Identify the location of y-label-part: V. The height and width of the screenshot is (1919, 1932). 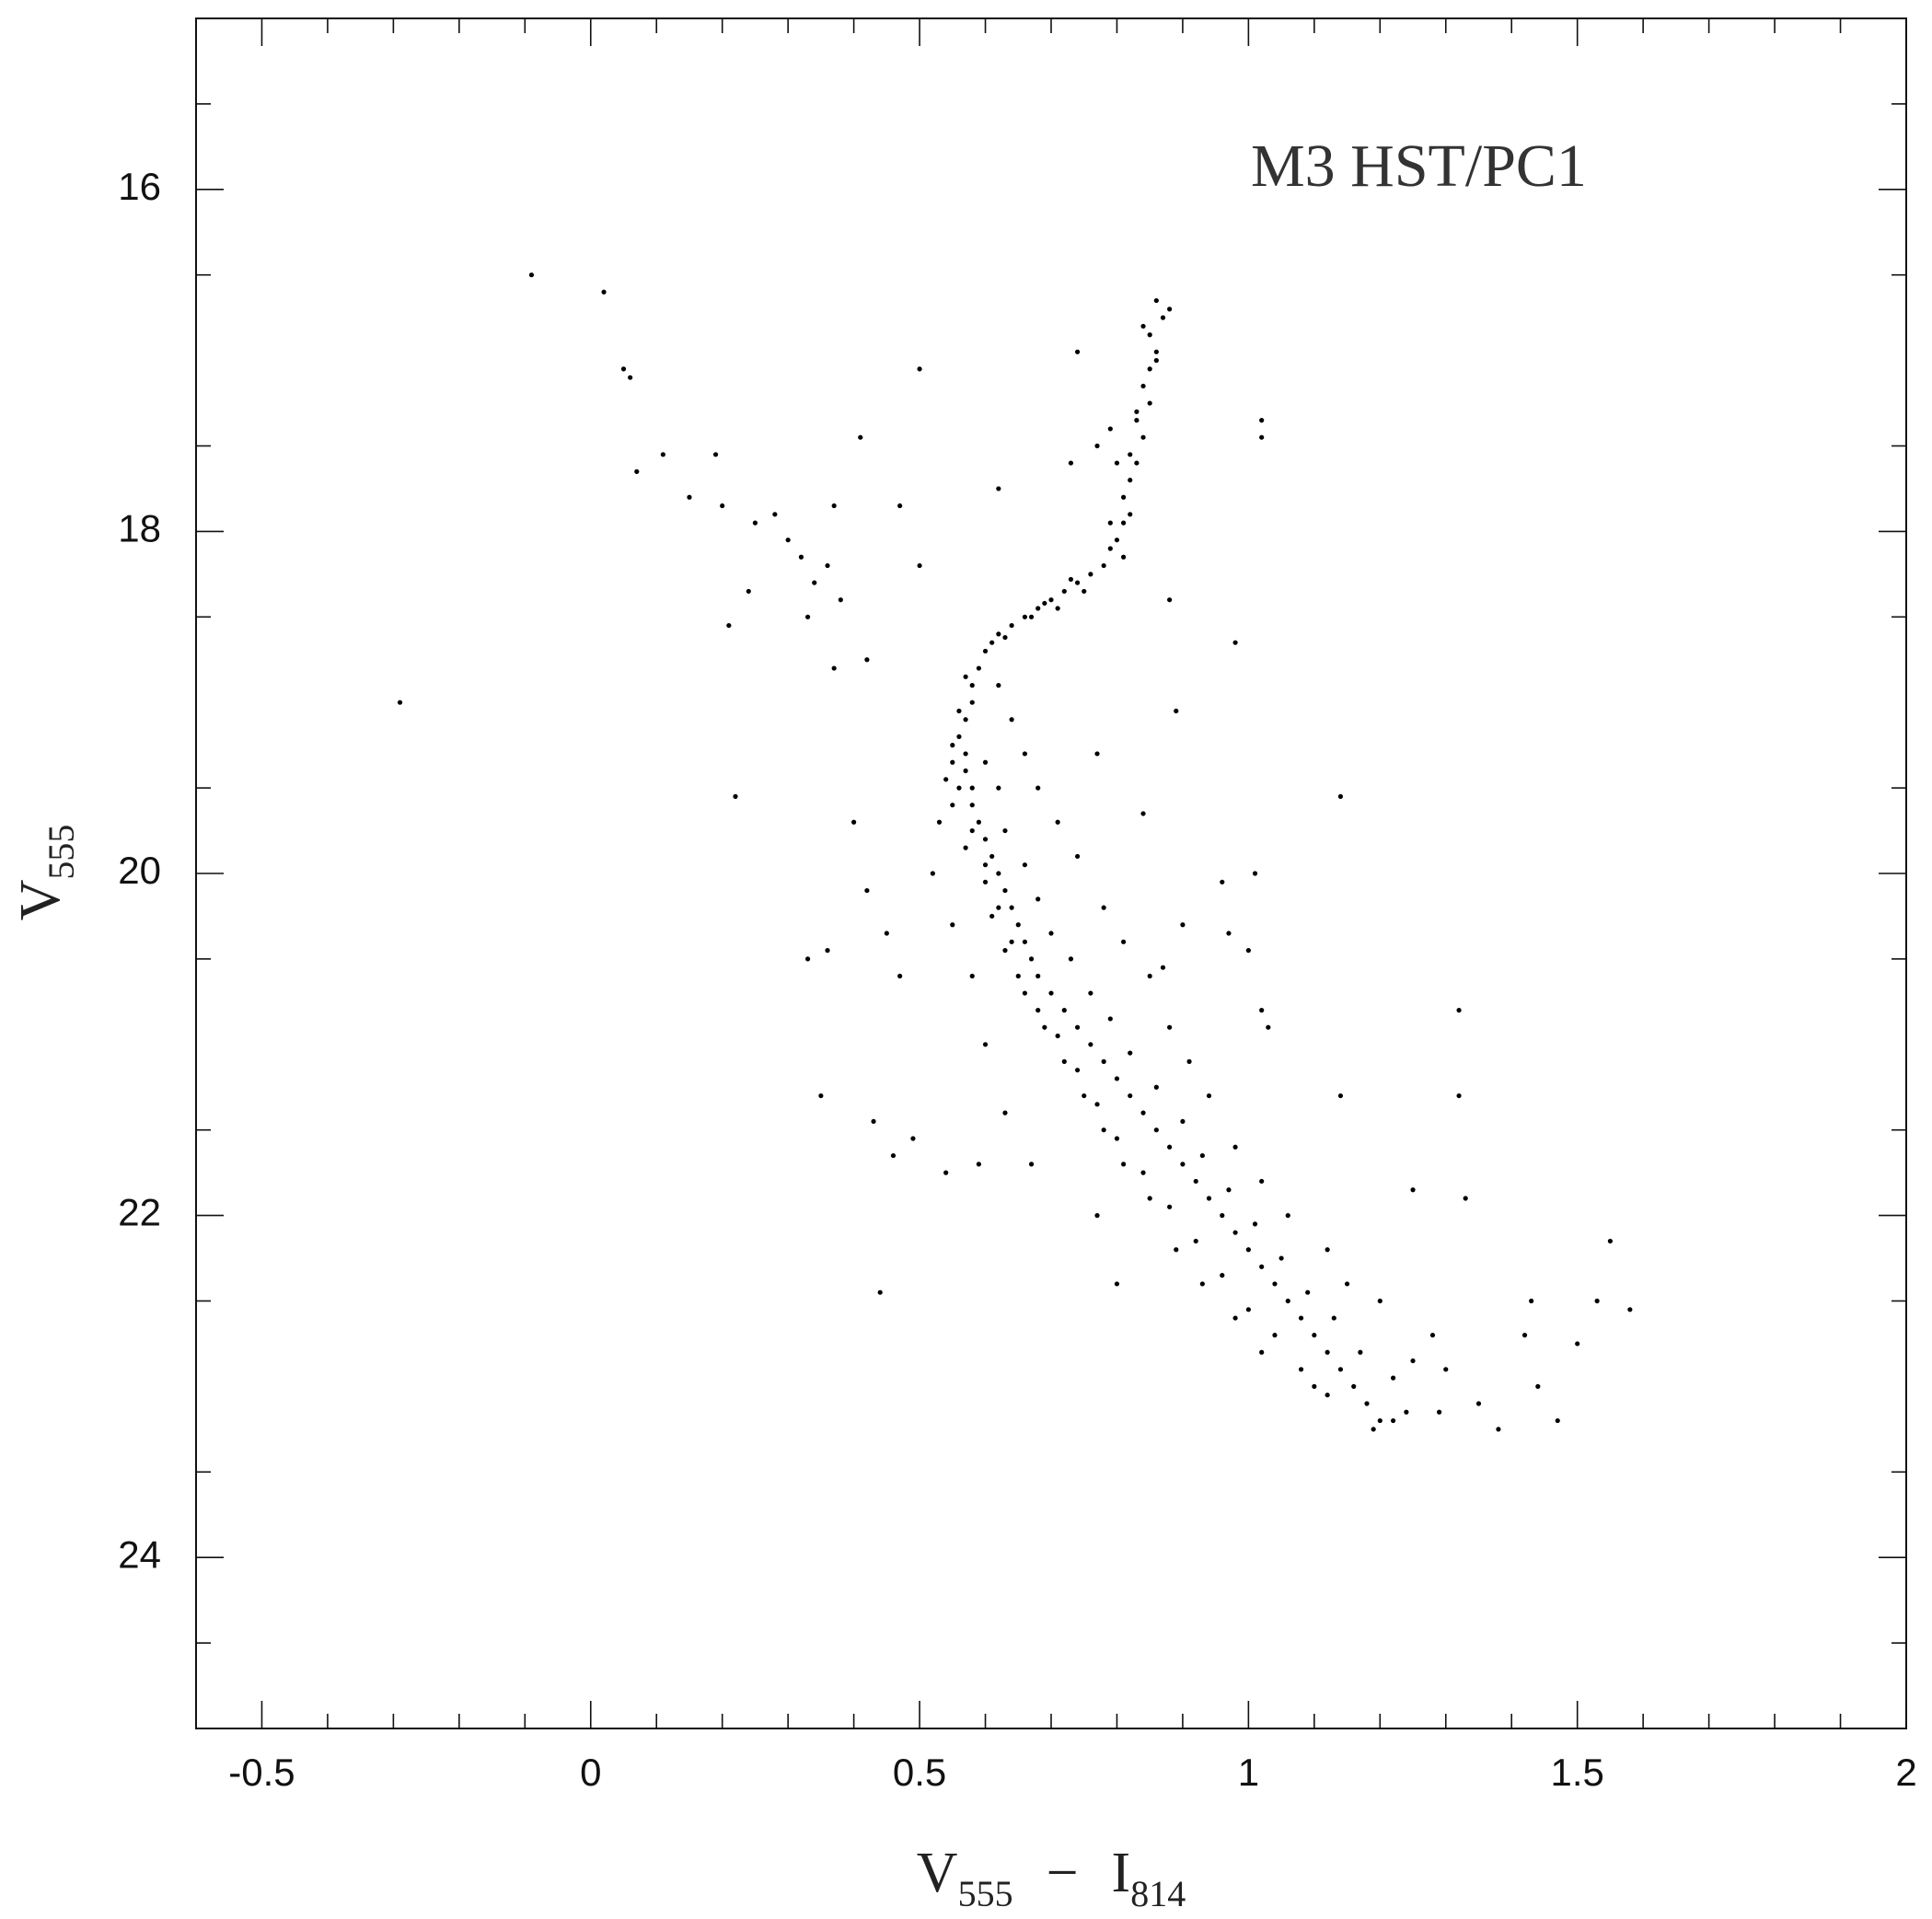
(40, 900).